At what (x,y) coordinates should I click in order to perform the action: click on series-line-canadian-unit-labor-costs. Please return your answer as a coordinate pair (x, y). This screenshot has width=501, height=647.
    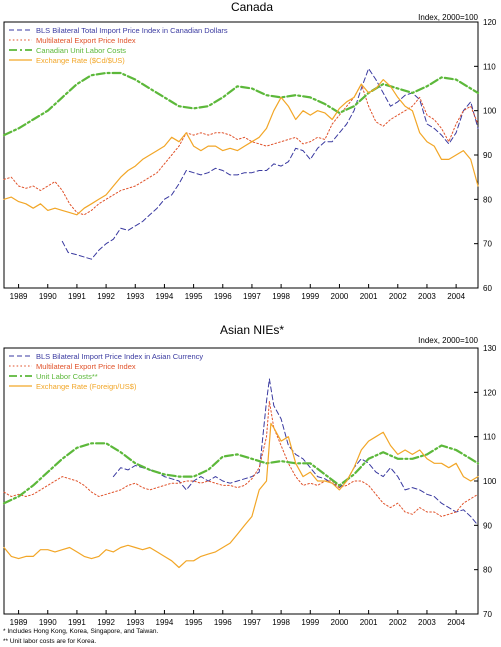
    Looking at the image, I should click on (241, 104).